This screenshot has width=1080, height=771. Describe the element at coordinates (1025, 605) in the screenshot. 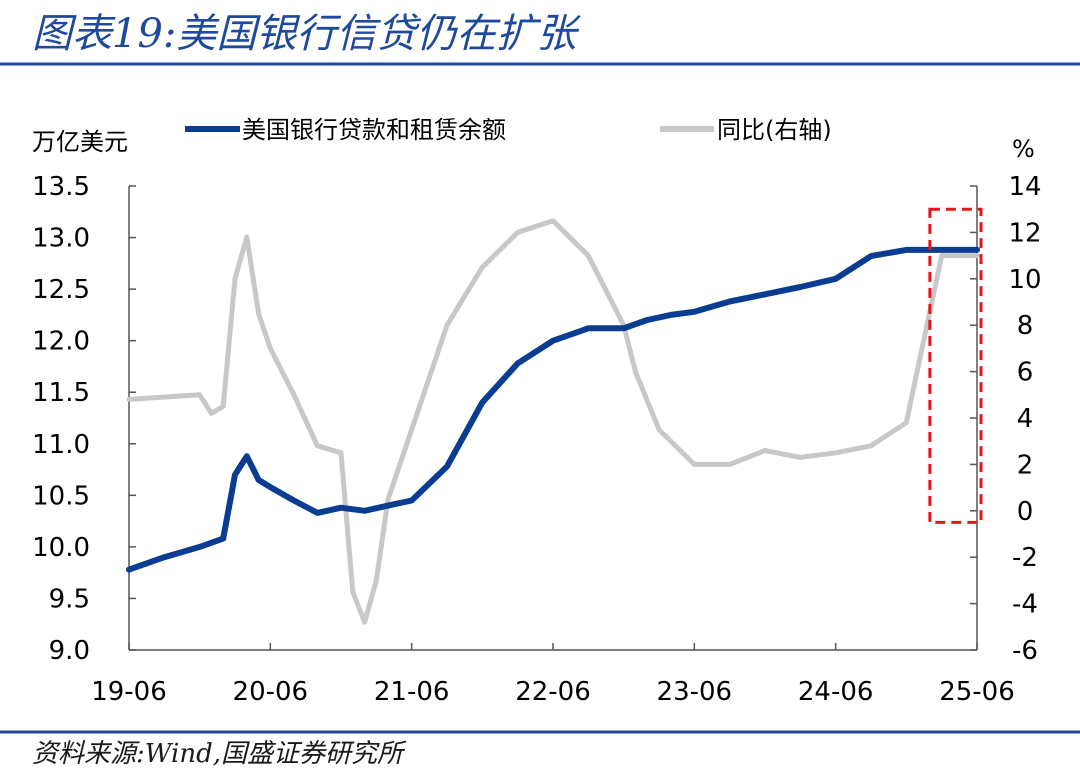

I see `right-tick-label: -4` at that location.